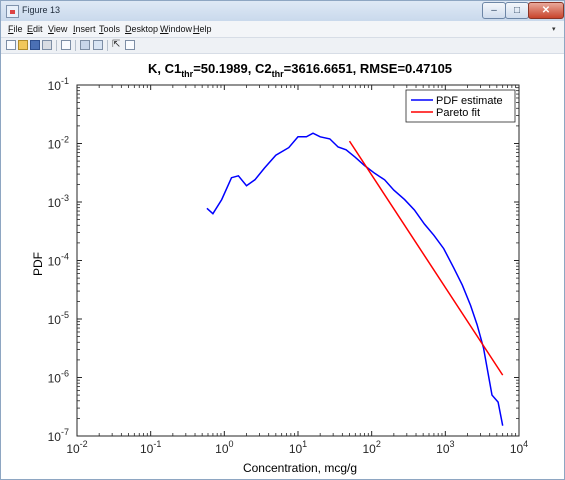 The image size is (565, 480). Describe the element at coordinates (76, 447) in the screenshot. I see `x-tick-label: 10⁻²` at that location.